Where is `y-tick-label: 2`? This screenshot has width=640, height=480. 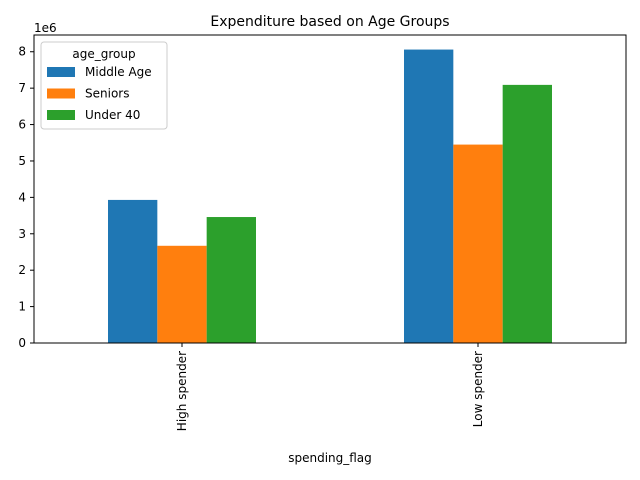 y-tick-label: 2 is located at coordinates (22, 270).